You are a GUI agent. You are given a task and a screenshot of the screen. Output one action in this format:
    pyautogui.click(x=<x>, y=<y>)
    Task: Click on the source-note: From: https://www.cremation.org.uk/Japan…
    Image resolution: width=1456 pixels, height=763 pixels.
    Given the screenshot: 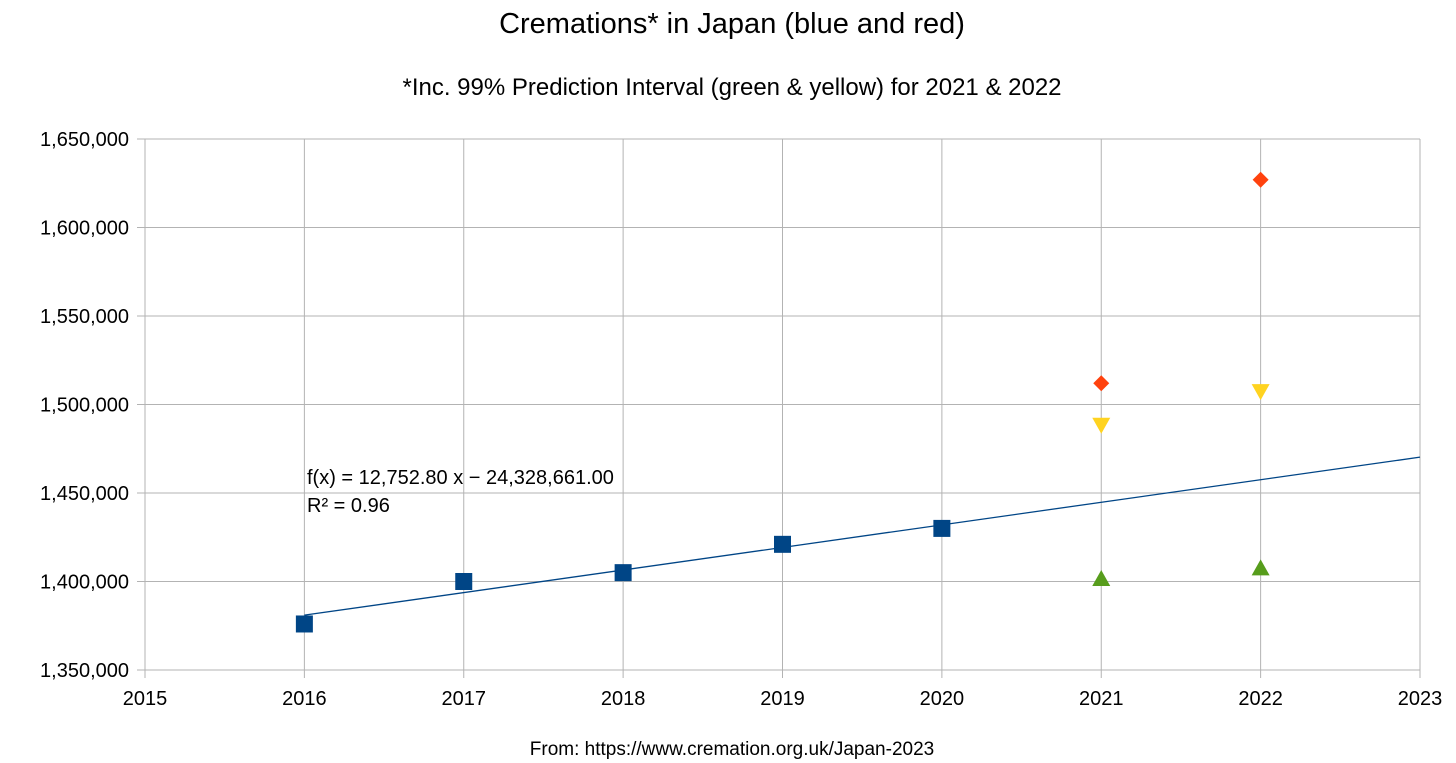 What is the action you would take?
    pyautogui.click(x=732, y=749)
    